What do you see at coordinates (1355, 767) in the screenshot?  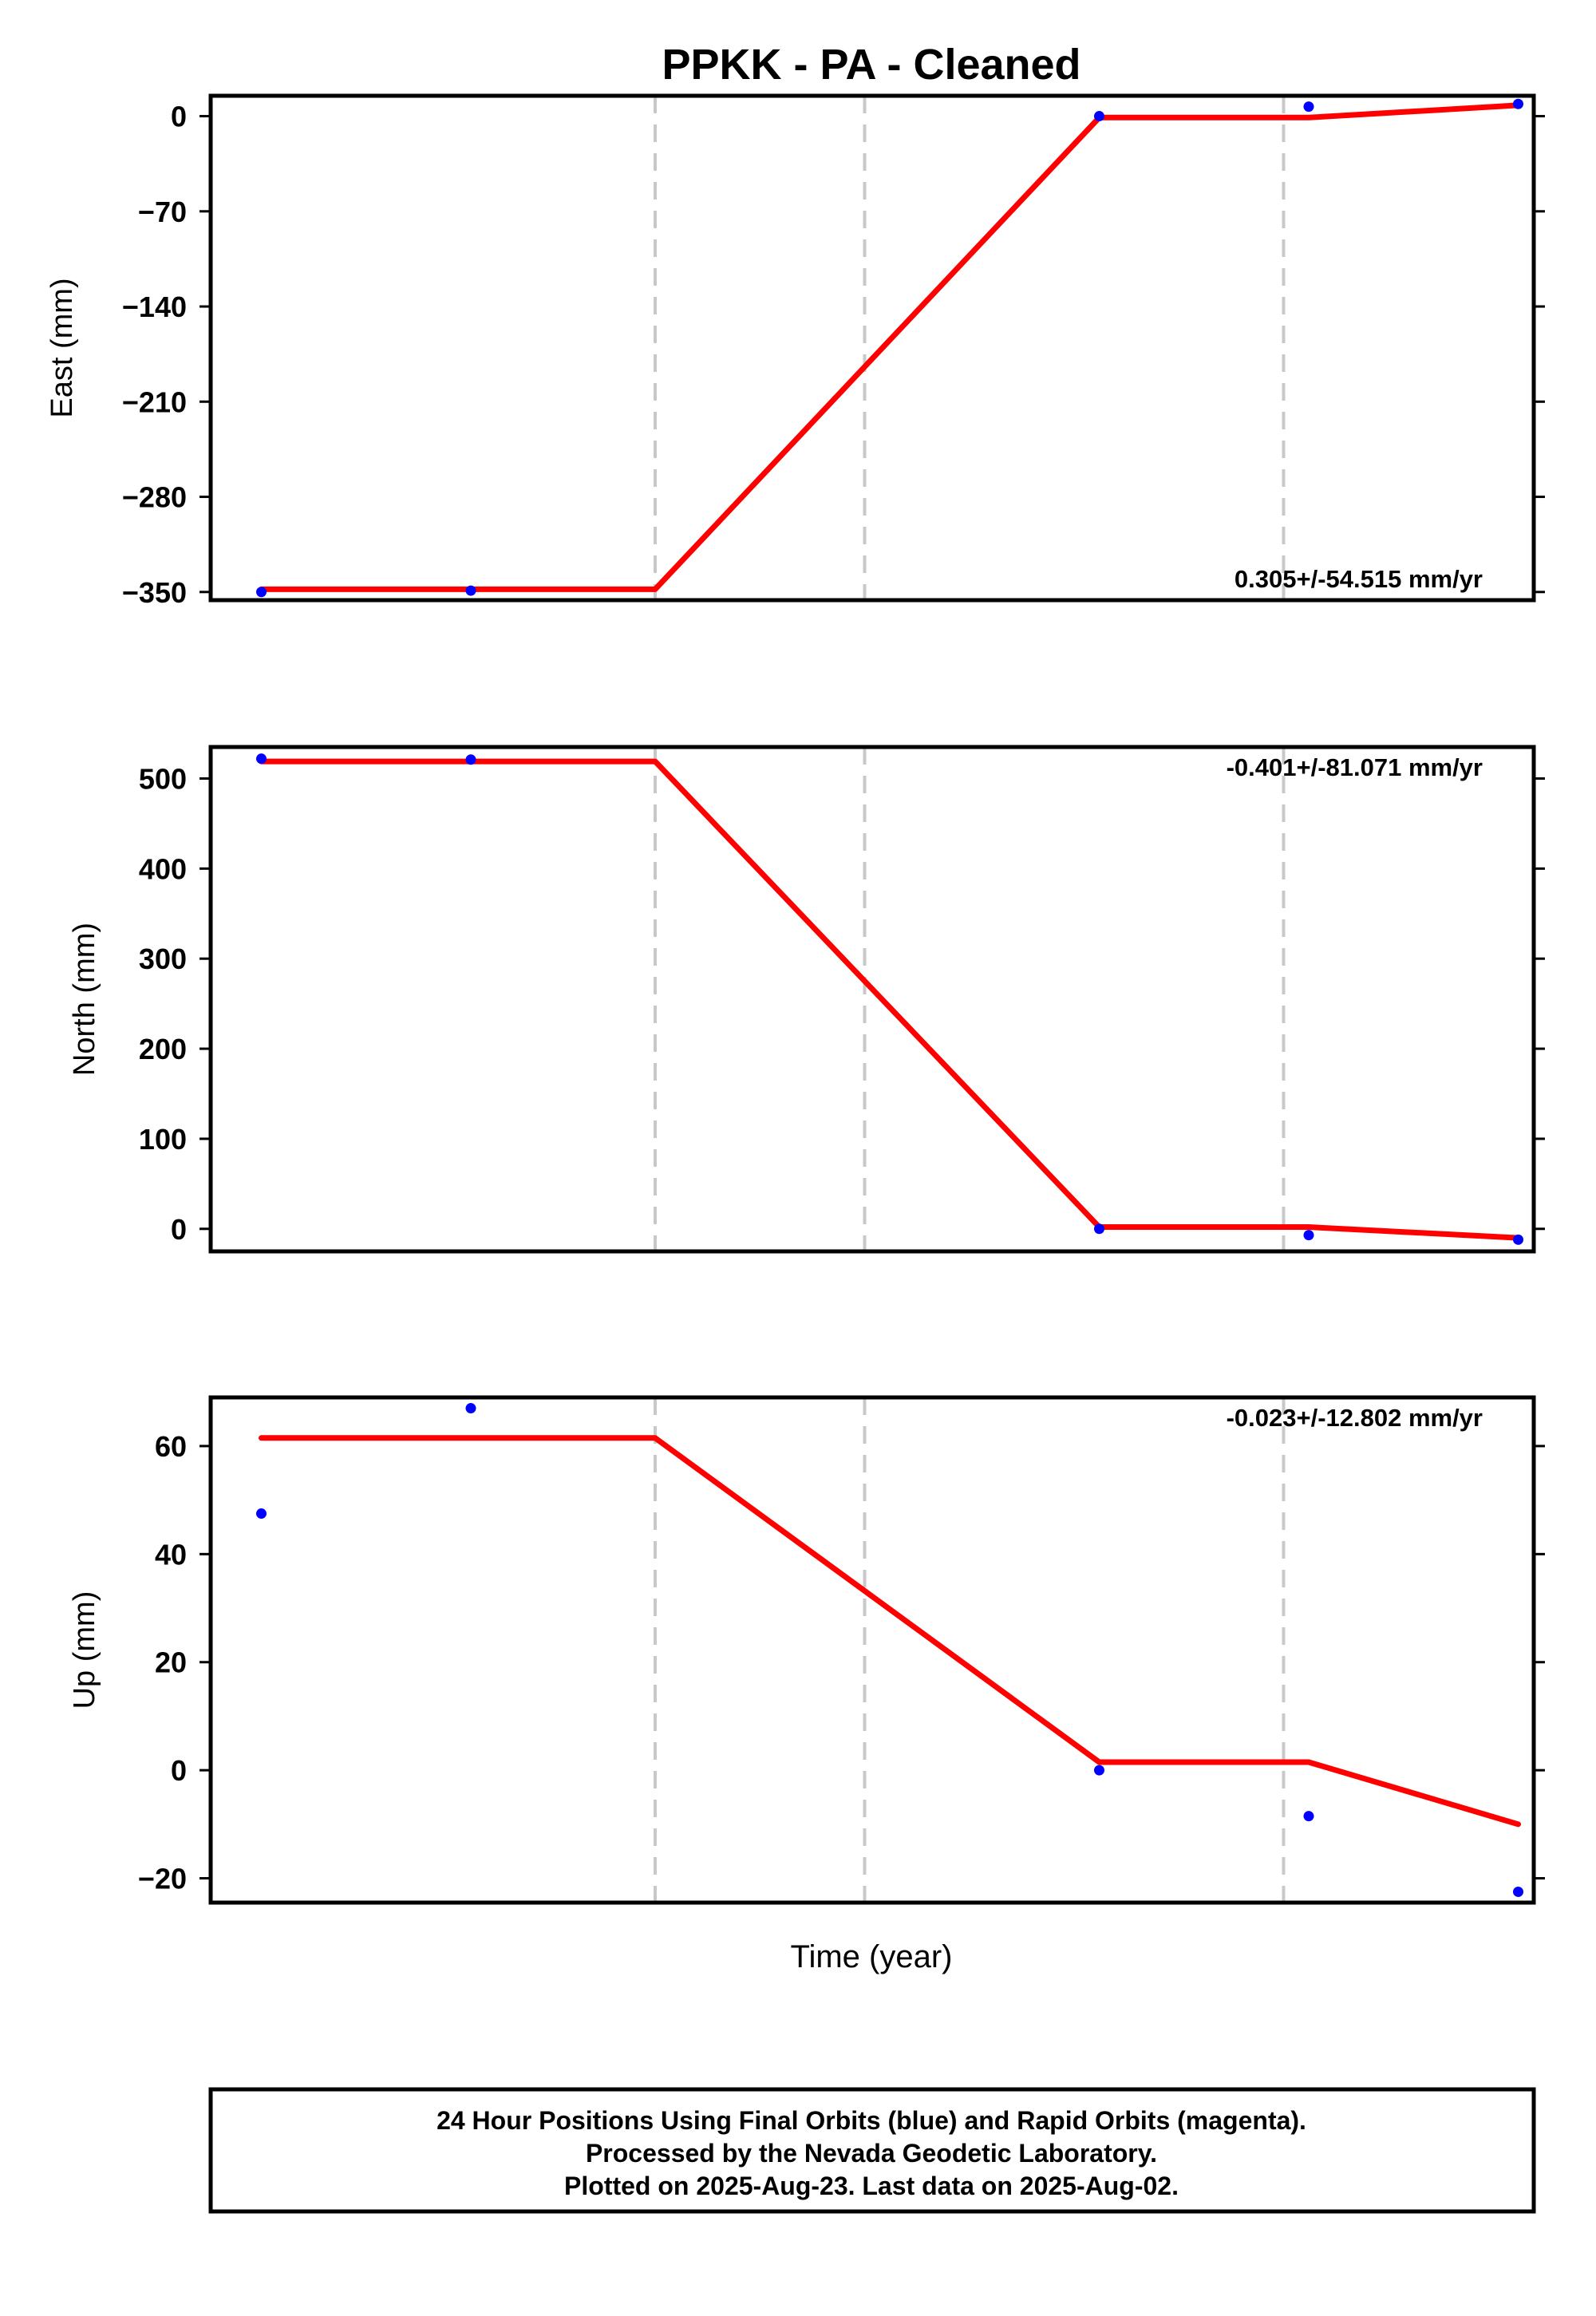 I see `rate-annotation: -0.401+/-81.071 mm/yr` at bounding box center [1355, 767].